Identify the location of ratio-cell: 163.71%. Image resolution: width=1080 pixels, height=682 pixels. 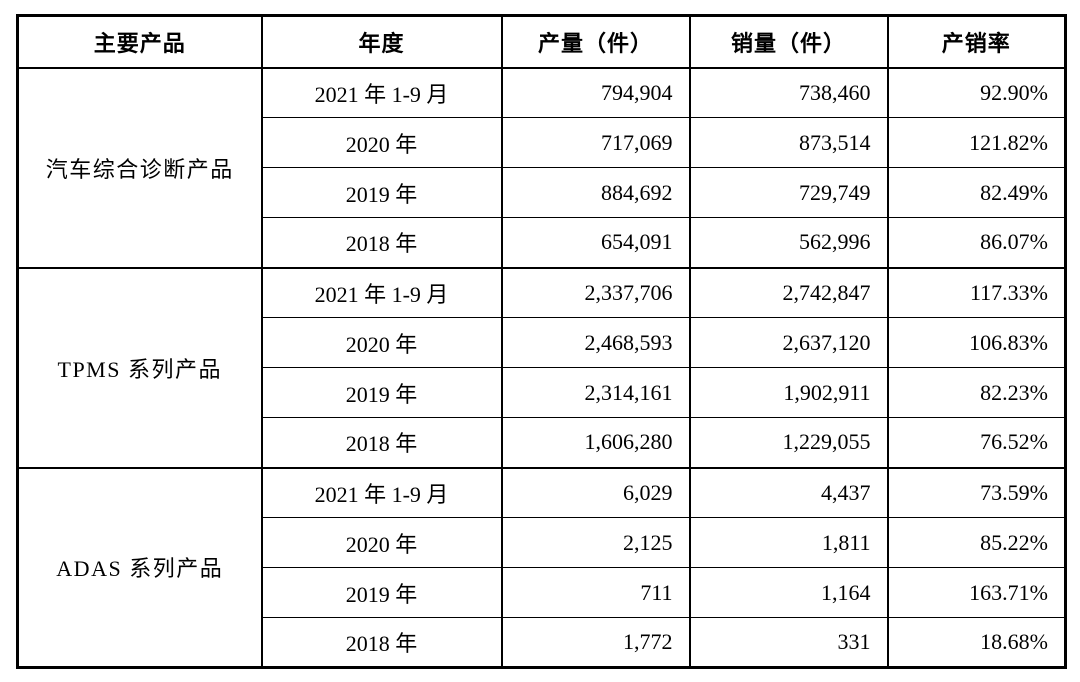
(976, 592).